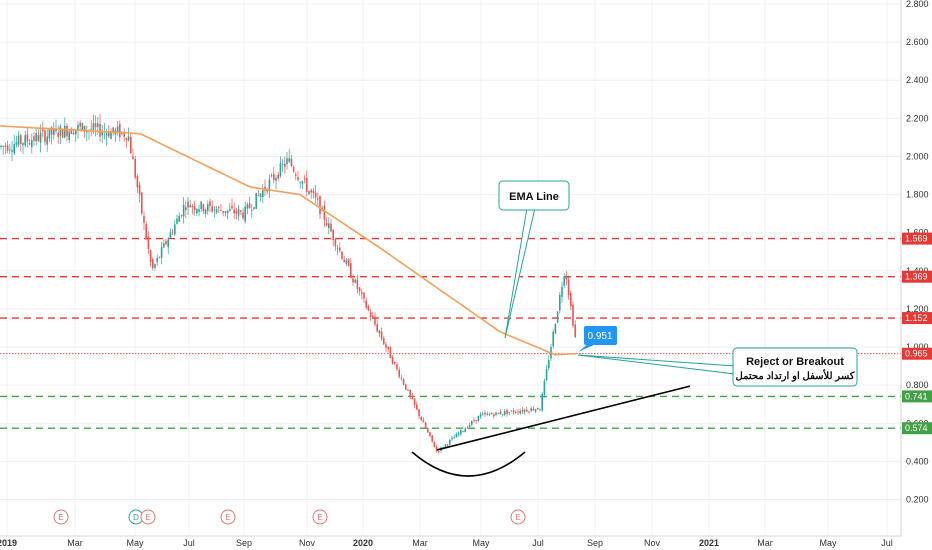  Describe the element at coordinates (917, 385) in the screenshot. I see `y-tick-label: 0.800` at that location.